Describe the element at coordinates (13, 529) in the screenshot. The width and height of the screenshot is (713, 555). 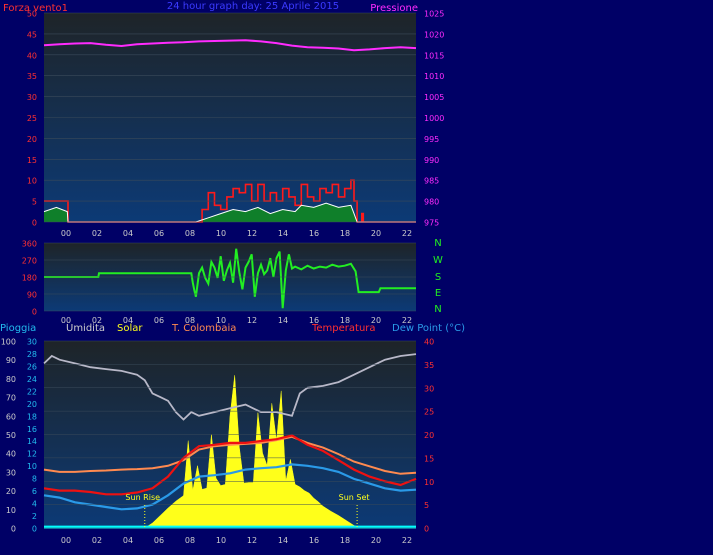
I see `rain-tick-label: 0` at that location.